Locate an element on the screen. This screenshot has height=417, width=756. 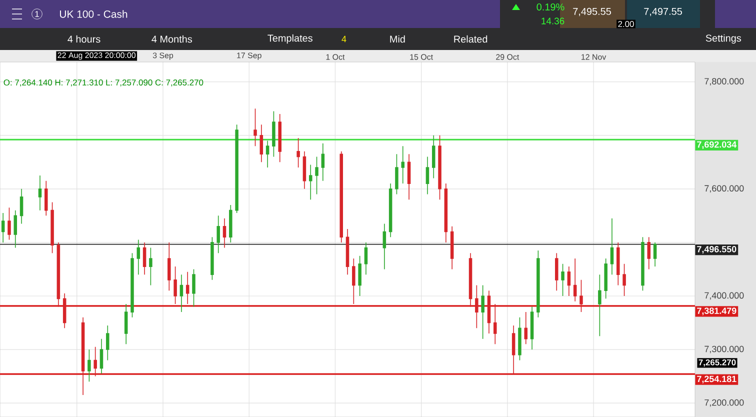
text: 7,495.55 is located at coordinates (592, 12).